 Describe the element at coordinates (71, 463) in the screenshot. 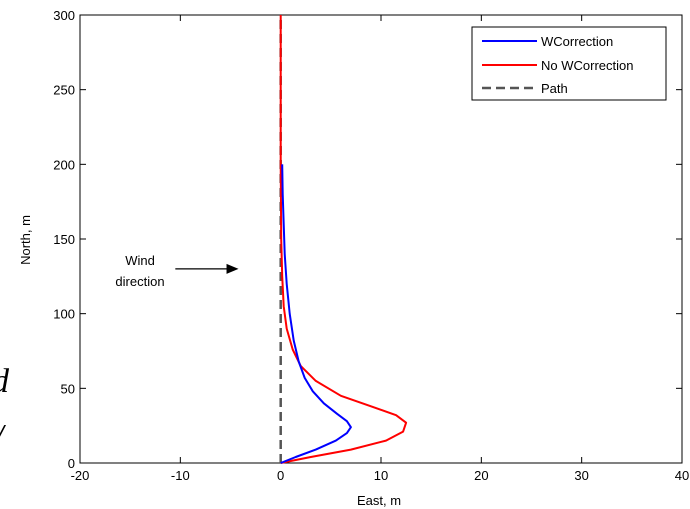

I see `y-tick-label: 0` at that location.